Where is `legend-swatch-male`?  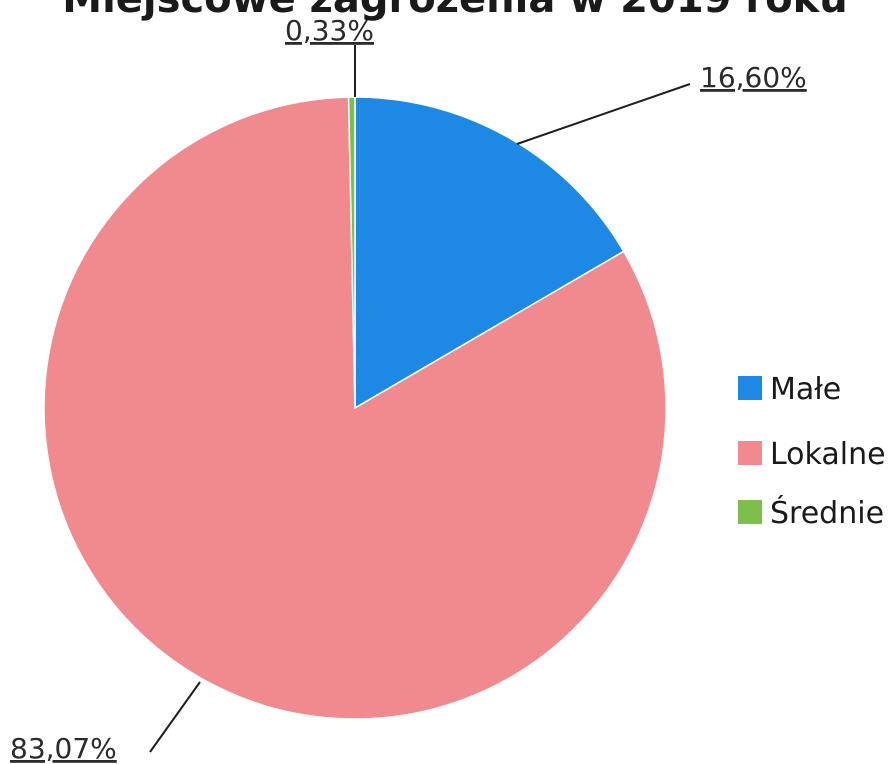 legend-swatch-male is located at coordinates (750, 388).